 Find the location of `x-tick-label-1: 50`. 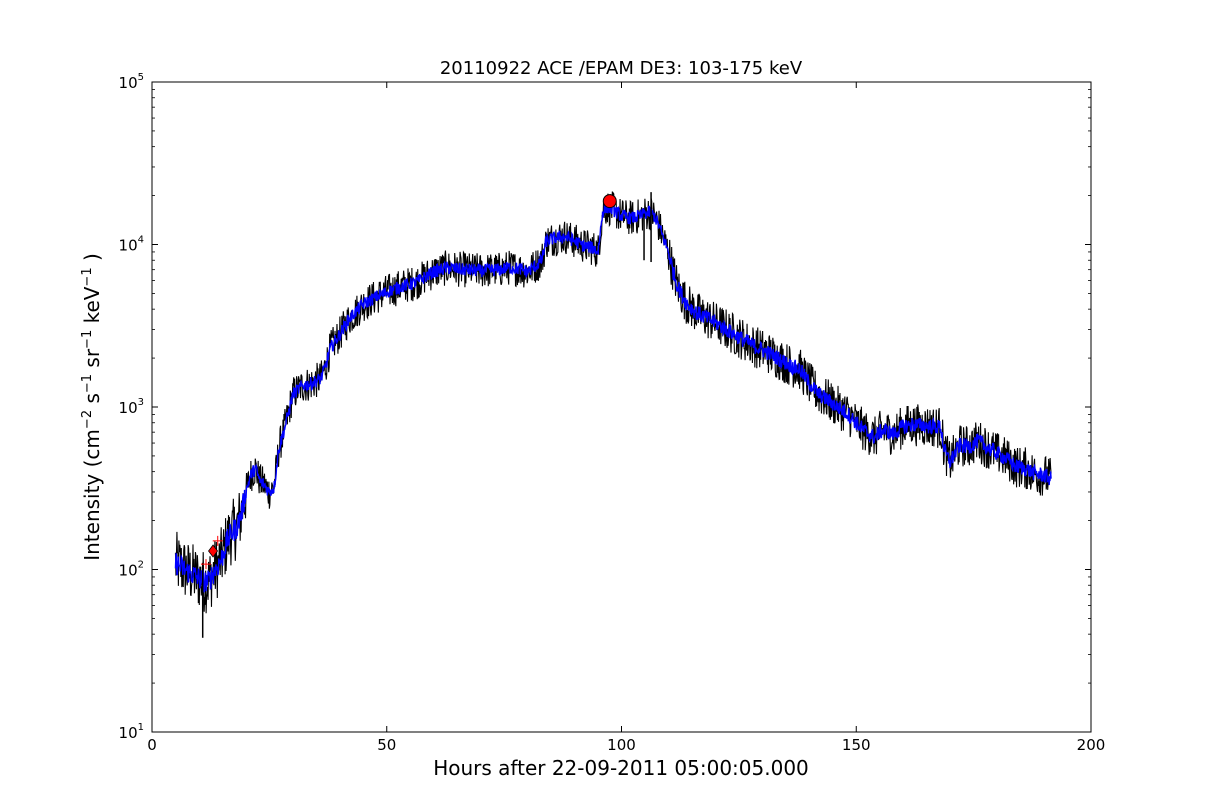

x-tick-label-1: 50 is located at coordinates (386, 745).